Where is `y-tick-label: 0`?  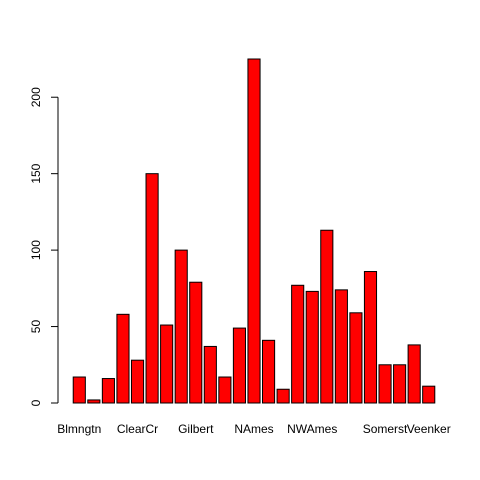 y-tick-label: 0 is located at coordinates (36, 402).